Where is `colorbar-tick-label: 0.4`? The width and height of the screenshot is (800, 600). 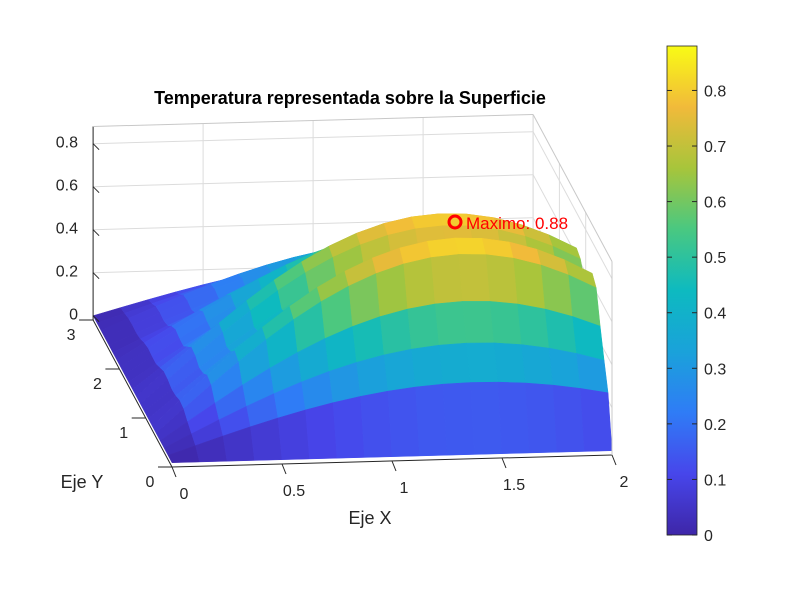
colorbar-tick-label: 0.4 is located at coordinates (715, 314).